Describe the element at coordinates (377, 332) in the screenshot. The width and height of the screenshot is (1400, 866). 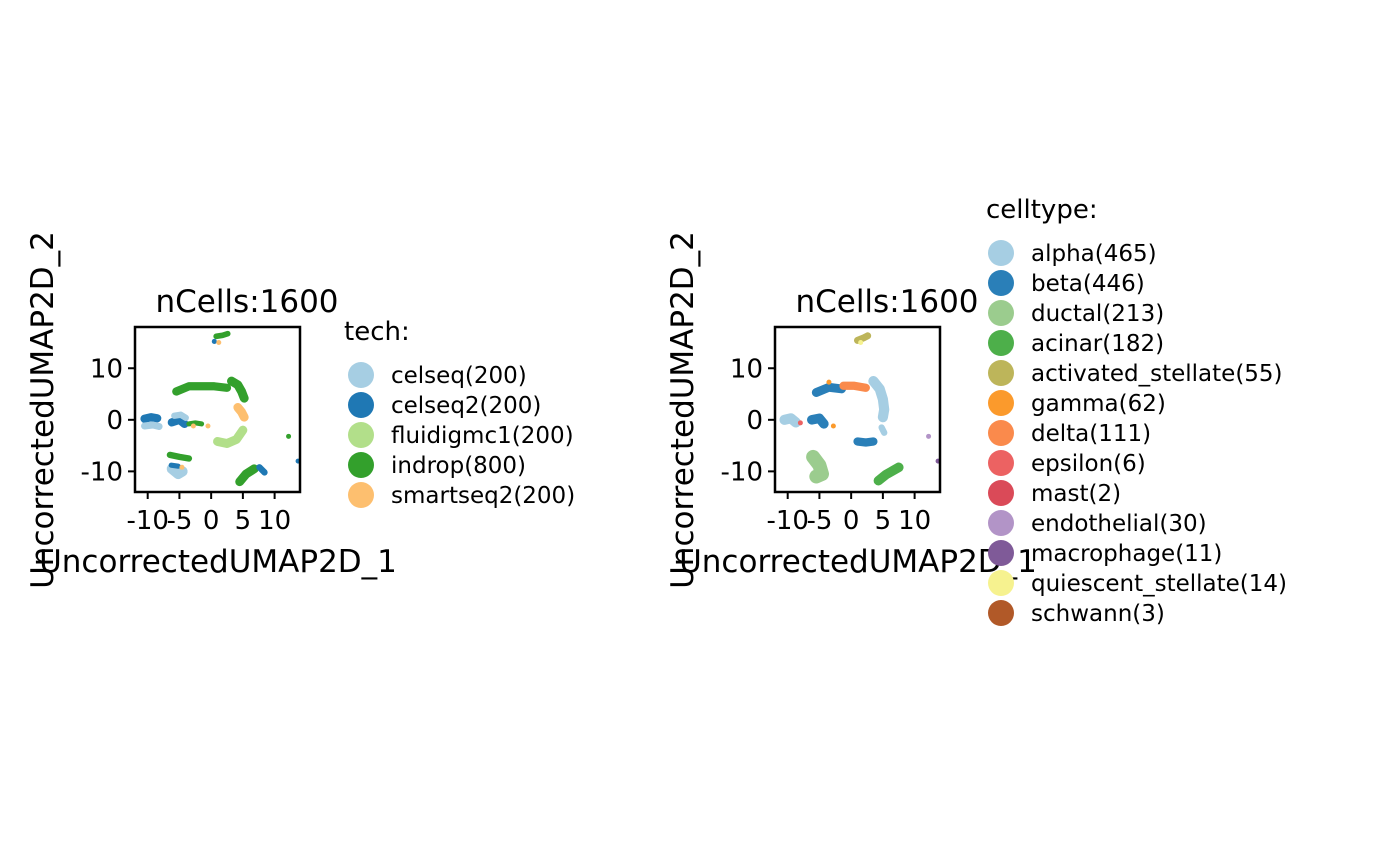
I see `legend-tech-title: tech:` at that location.